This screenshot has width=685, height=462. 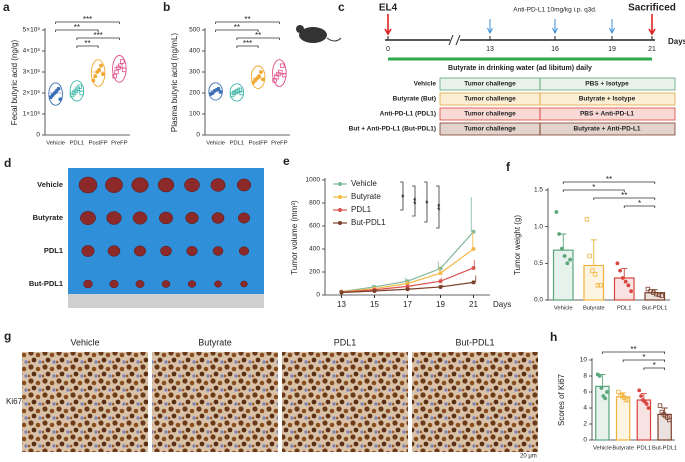 I want to click on y-tick-label: 300, so click(x=194, y=72).